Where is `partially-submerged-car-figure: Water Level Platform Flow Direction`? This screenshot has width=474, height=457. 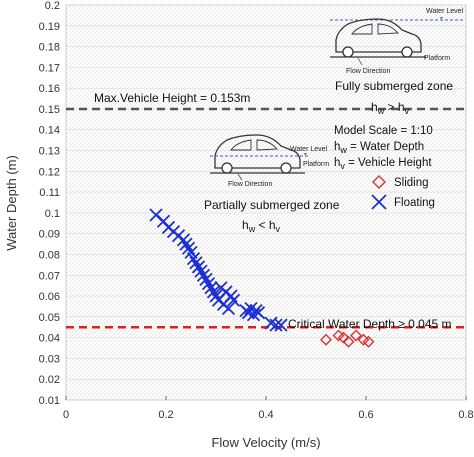
partially-submerged-car-figure: Water Level Platform Flow Direction is located at coordinates (269, 161).